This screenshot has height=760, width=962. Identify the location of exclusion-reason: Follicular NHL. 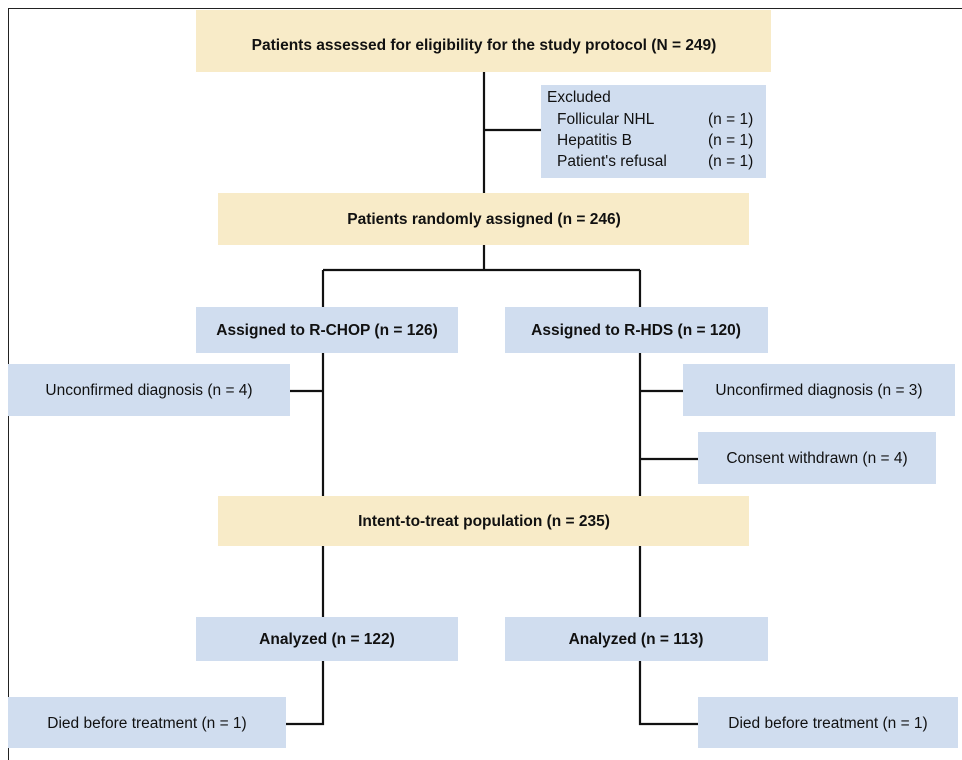
(606, 119).